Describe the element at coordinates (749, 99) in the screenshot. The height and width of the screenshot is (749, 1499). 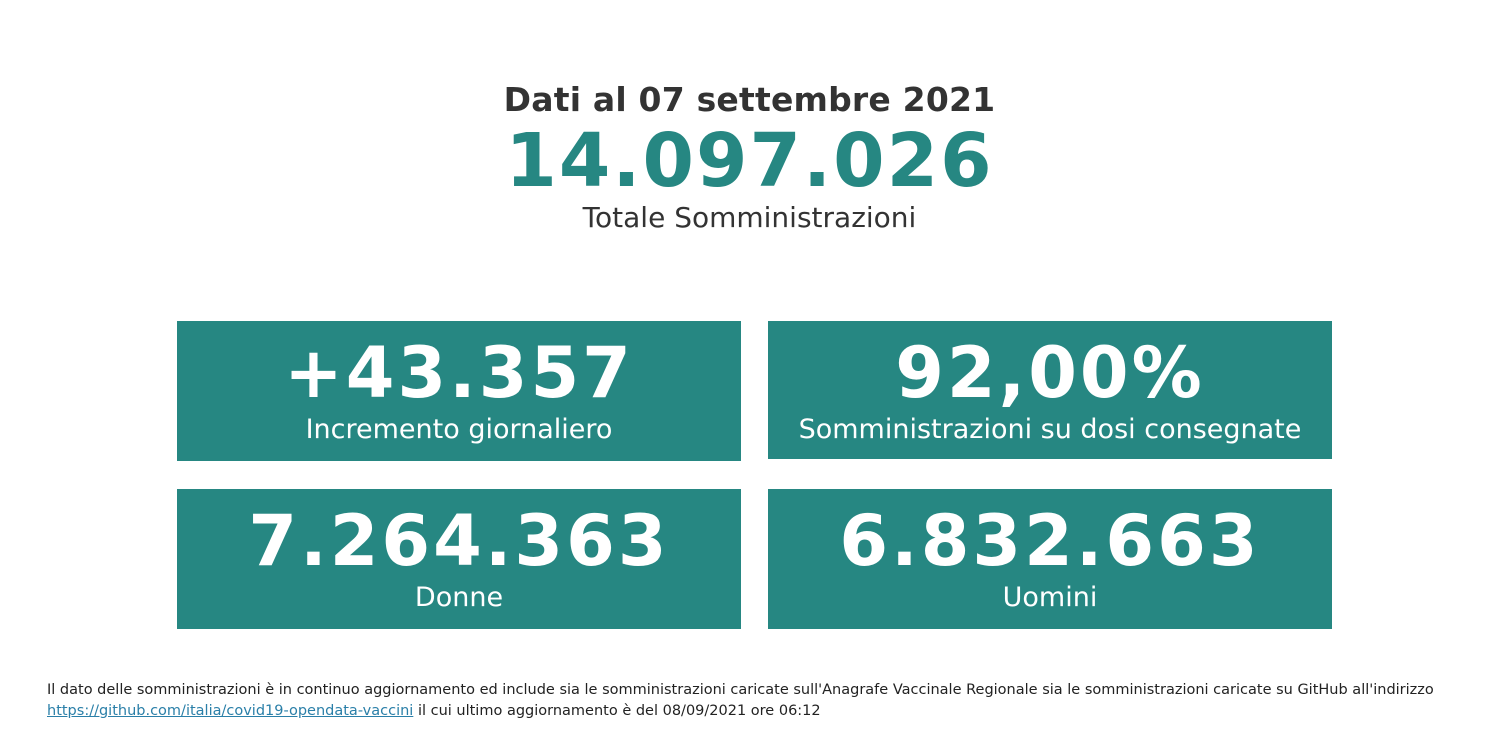
I see `data-date-heading: Dati al 07 settembre 2021` at that location.